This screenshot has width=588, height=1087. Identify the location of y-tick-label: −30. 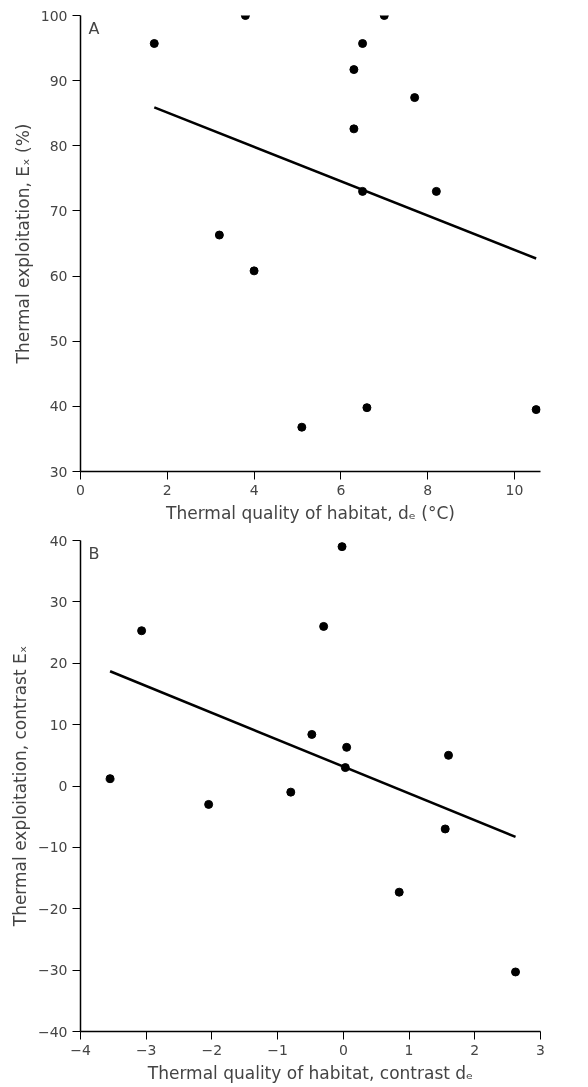
(52, 970).